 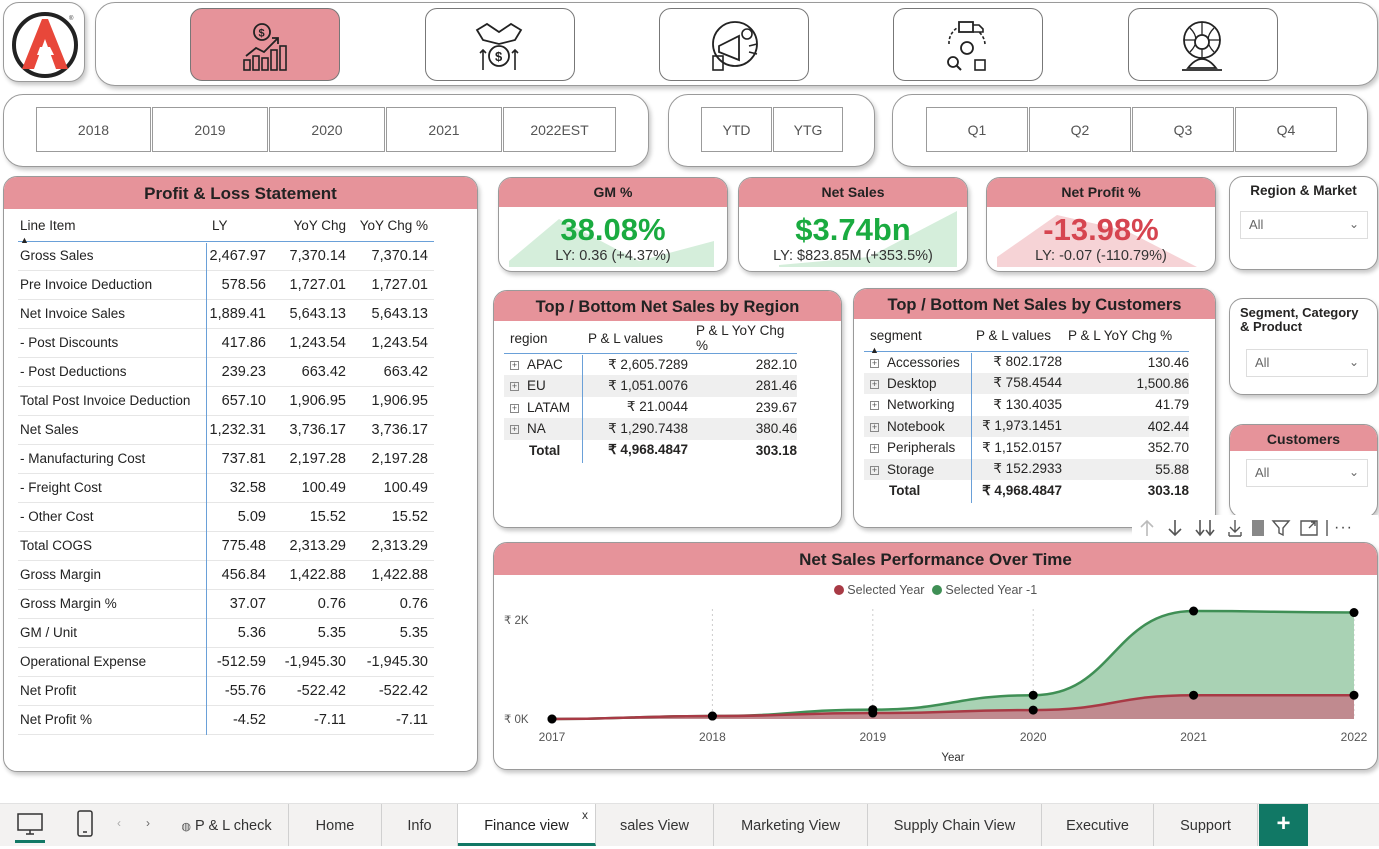 What do you see at coordinates (1205, 528) in the screenshot?
I see `double-arrow-down-icon` at bounding box center [1205, 528].